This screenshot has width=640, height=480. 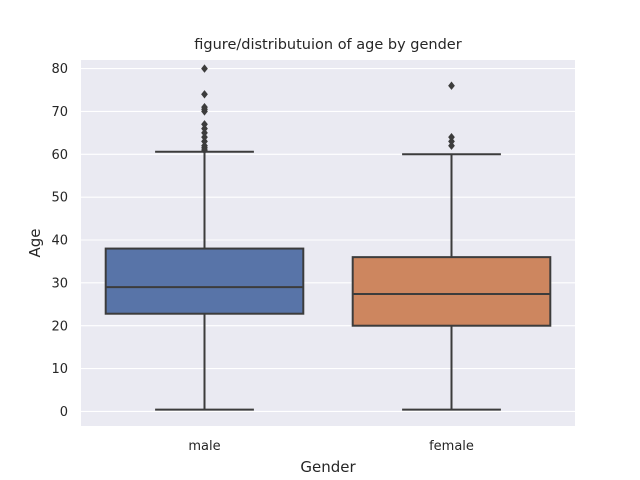 I want to click on y-tick-label: 0, so click(x=64, y=412).